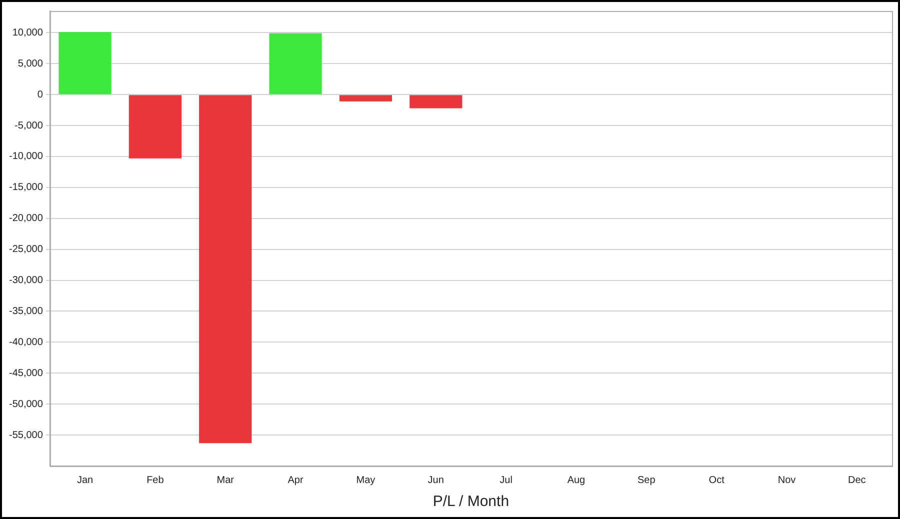  Describe the element at coordinates (436, 480) in the screenshot. I see `x-tick-label: Jun` at that location.